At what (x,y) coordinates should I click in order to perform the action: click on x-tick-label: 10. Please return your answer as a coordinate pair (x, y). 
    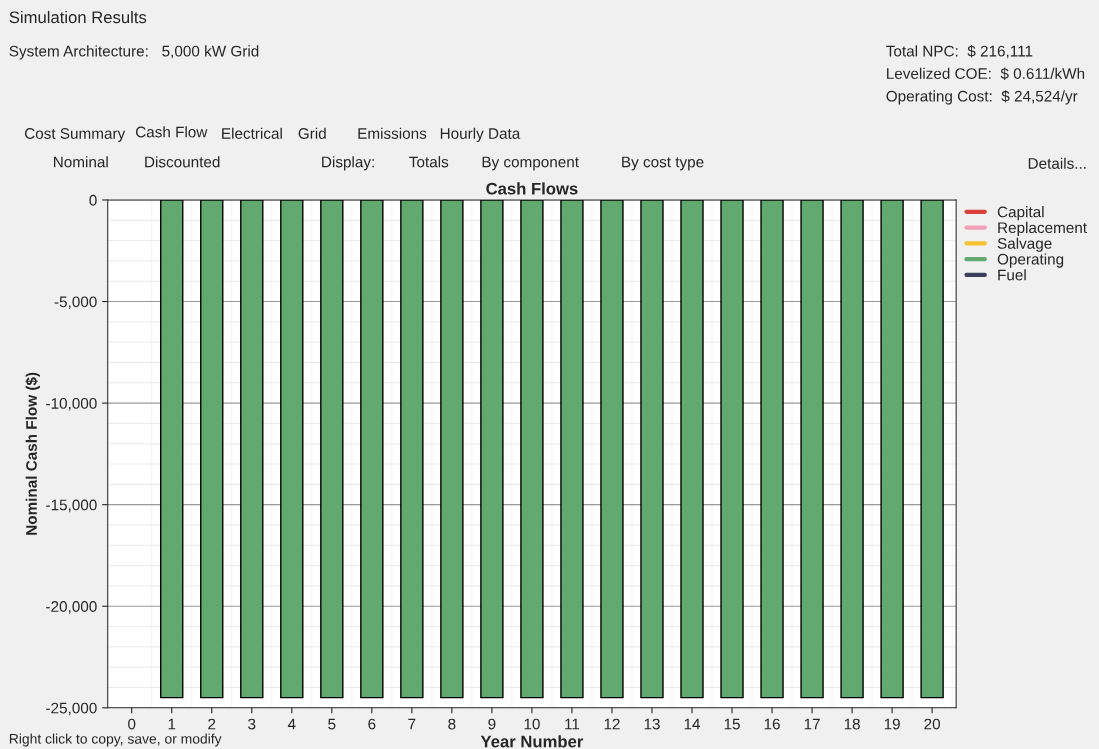
    Looking at the image, I should click on (532, 724).